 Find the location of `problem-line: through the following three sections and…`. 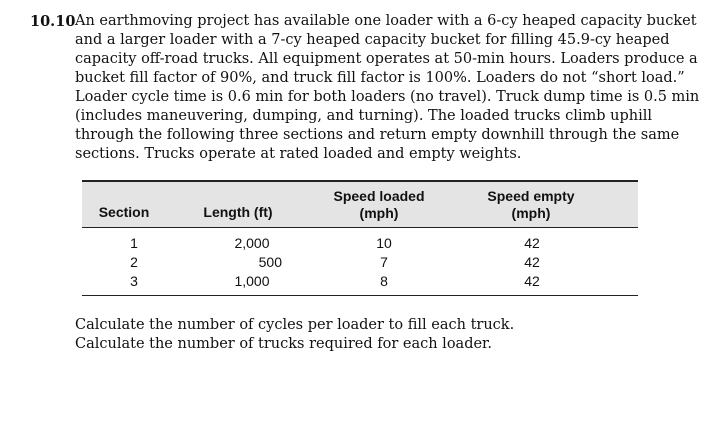

problem-line: through the following three sections and… is located at coordinates (377, 135).